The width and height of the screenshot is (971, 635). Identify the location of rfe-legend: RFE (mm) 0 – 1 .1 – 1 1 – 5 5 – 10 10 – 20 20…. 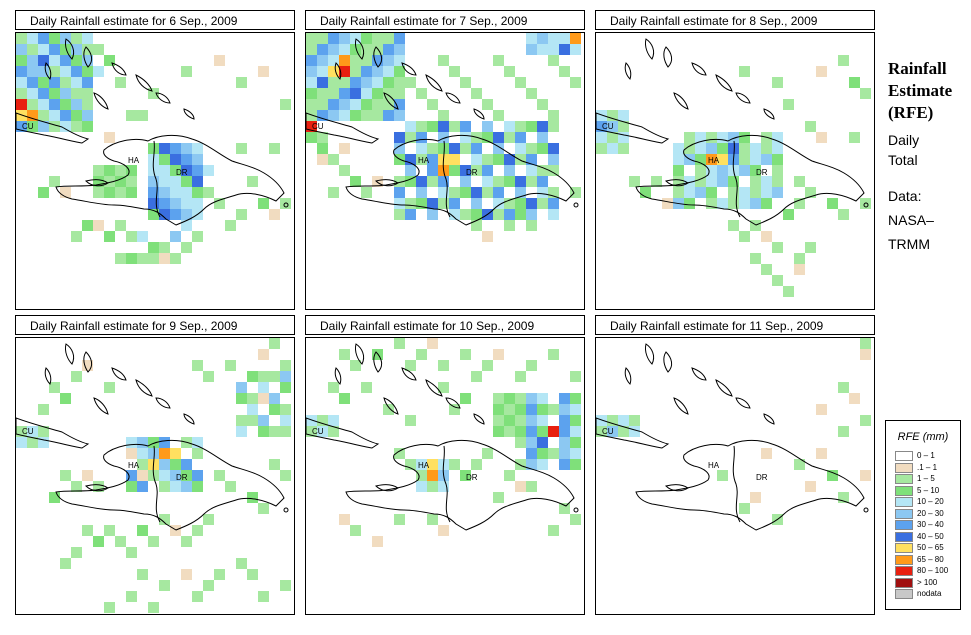
(923, 515).